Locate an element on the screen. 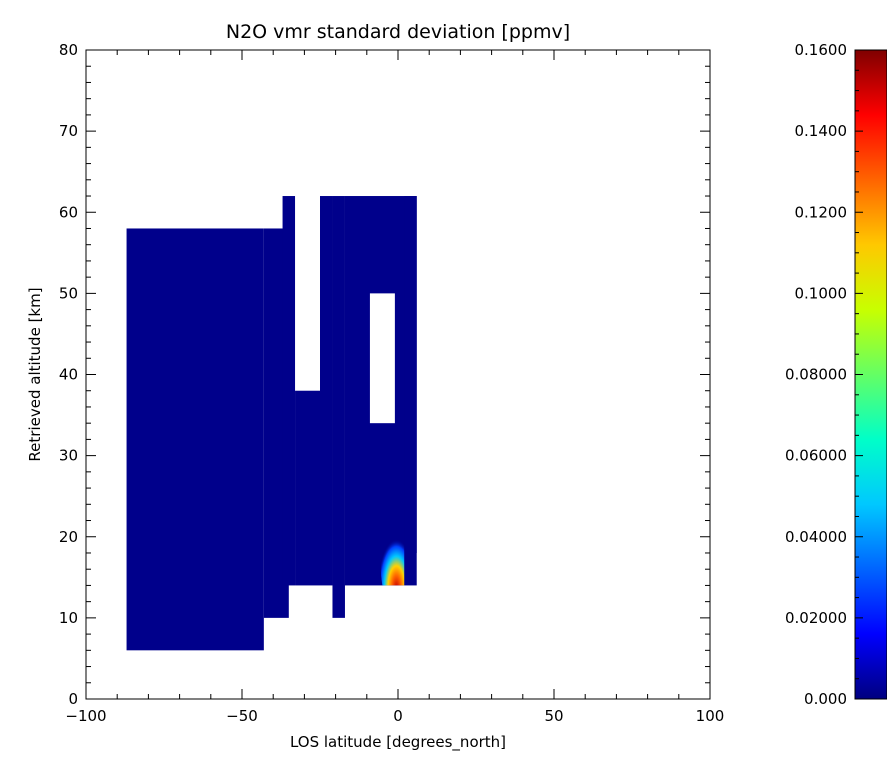 This screenshot has width=887, height=765. y-tick-label: 0 is located at coordinates (73, 699).